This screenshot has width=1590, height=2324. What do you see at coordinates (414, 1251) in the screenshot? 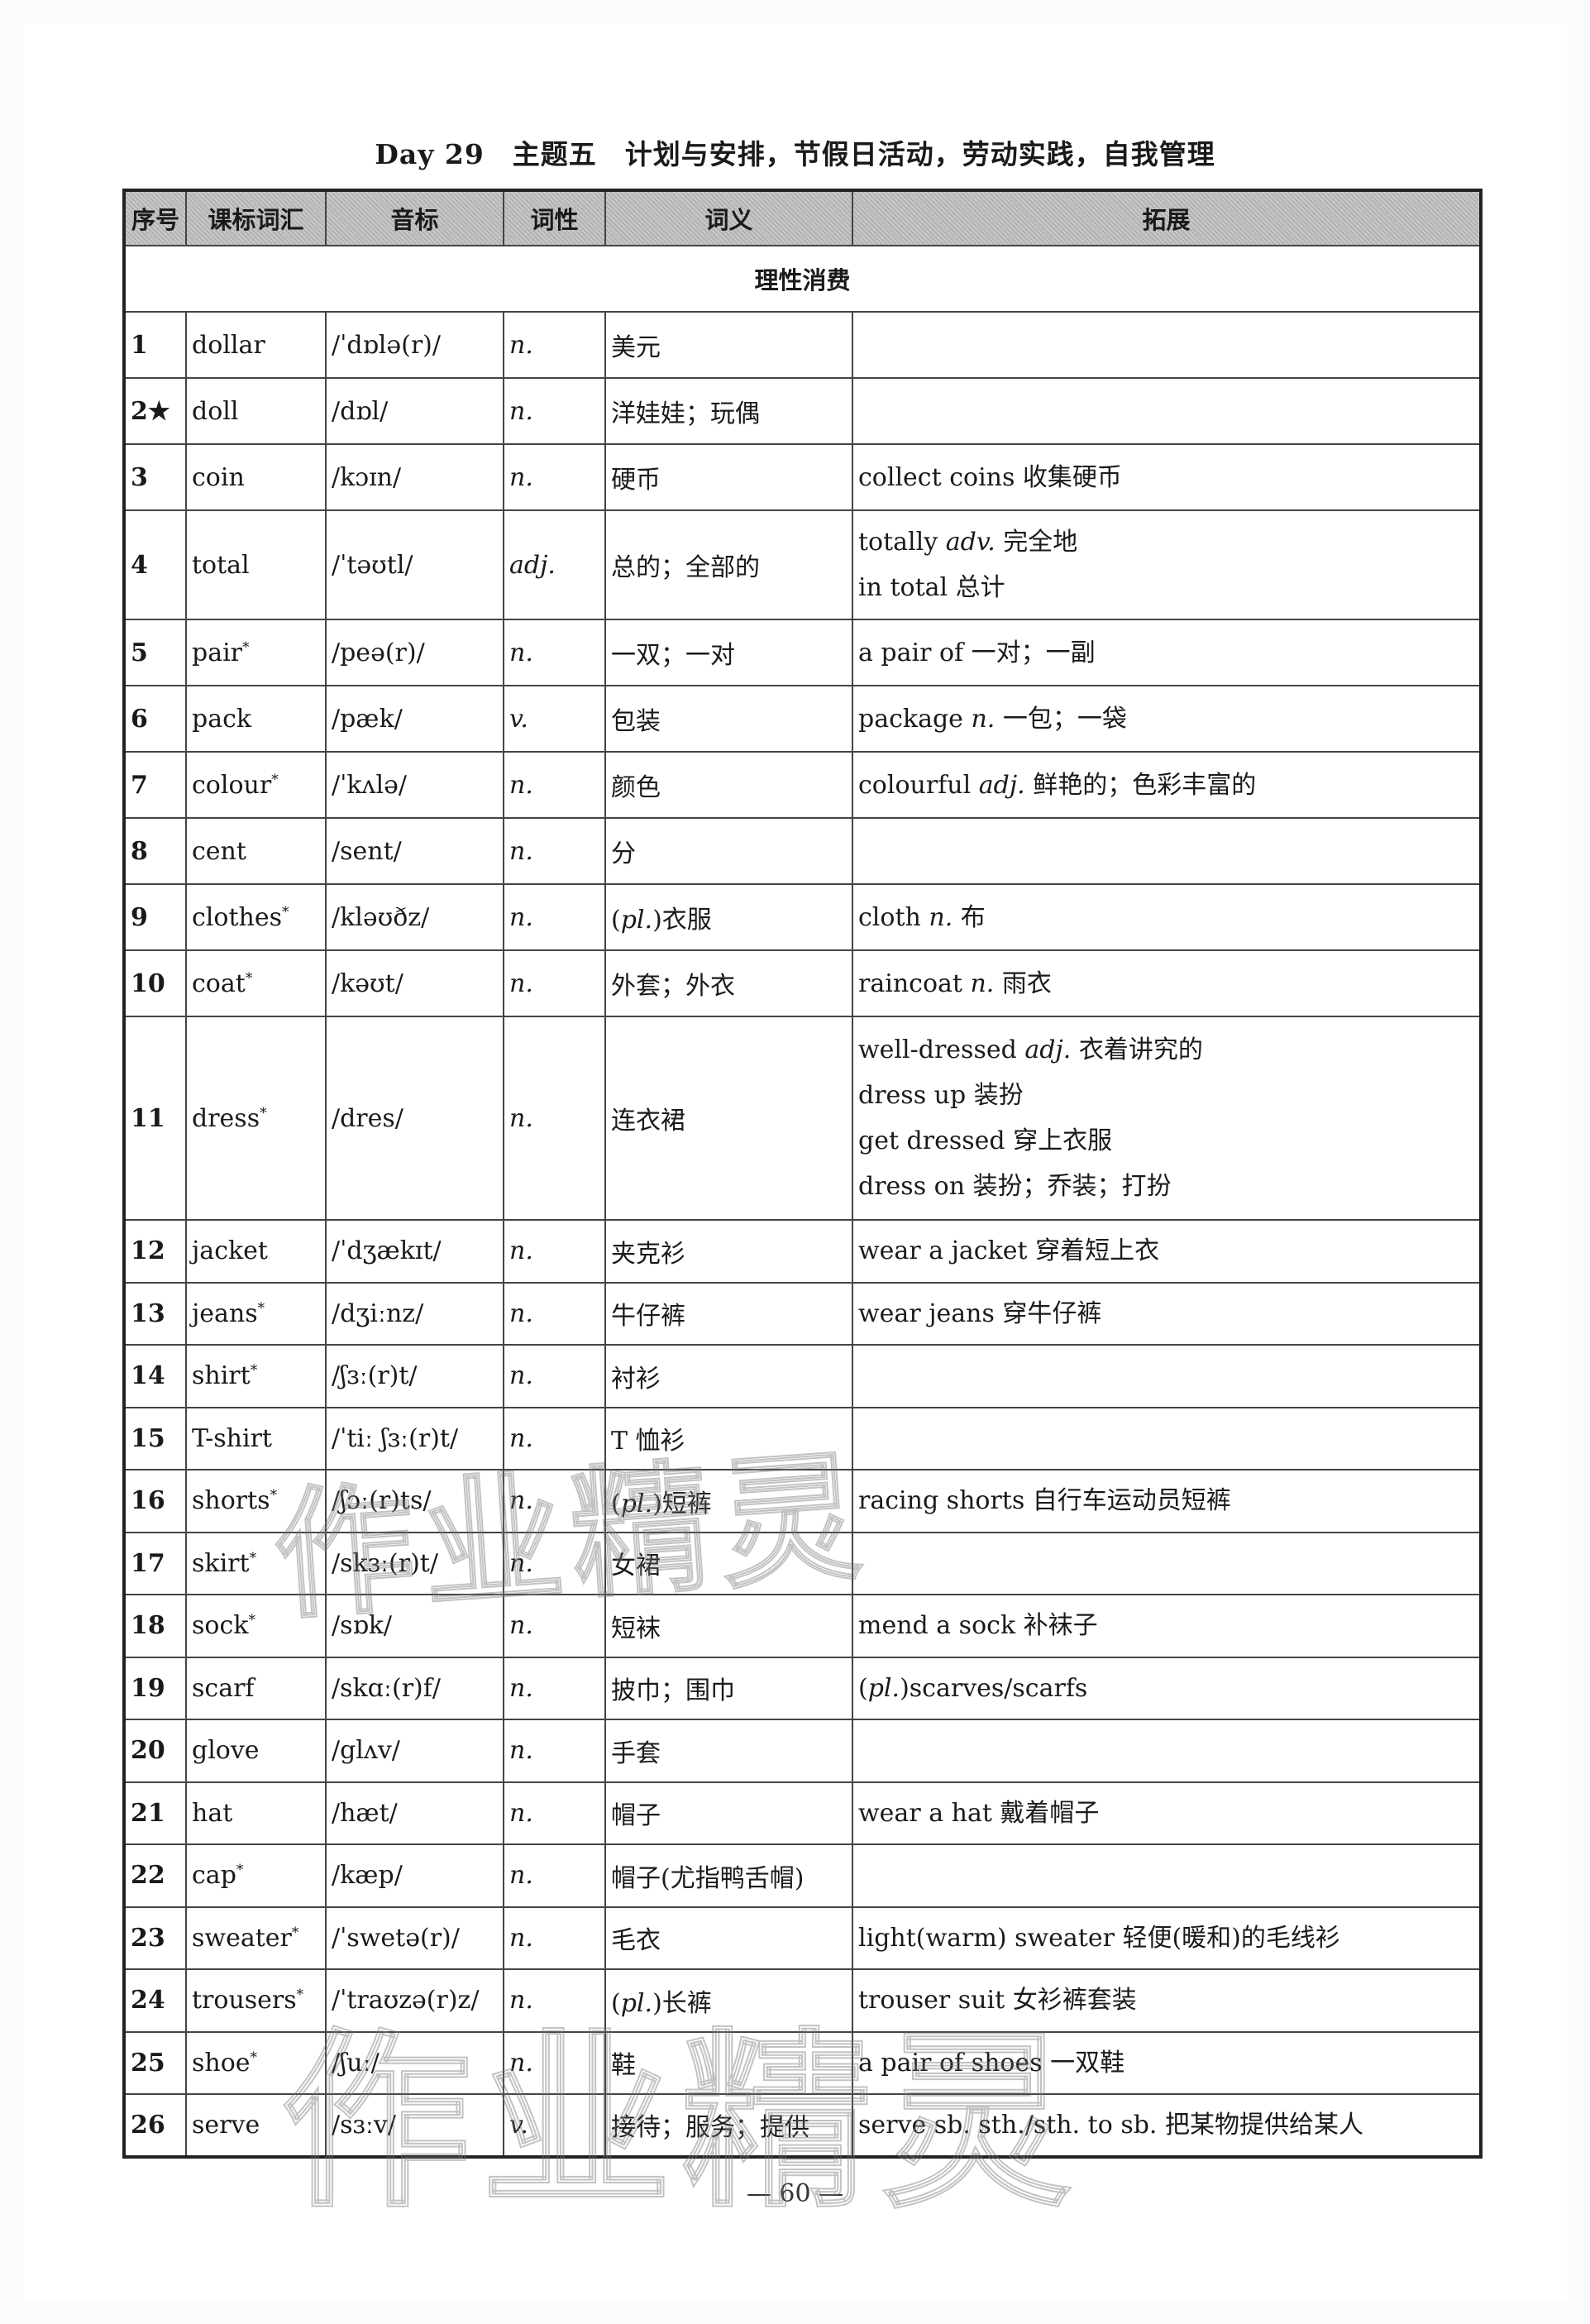
I see `phonetic: /ˈdʒækɪt/` at bounding box center [414, 1251].